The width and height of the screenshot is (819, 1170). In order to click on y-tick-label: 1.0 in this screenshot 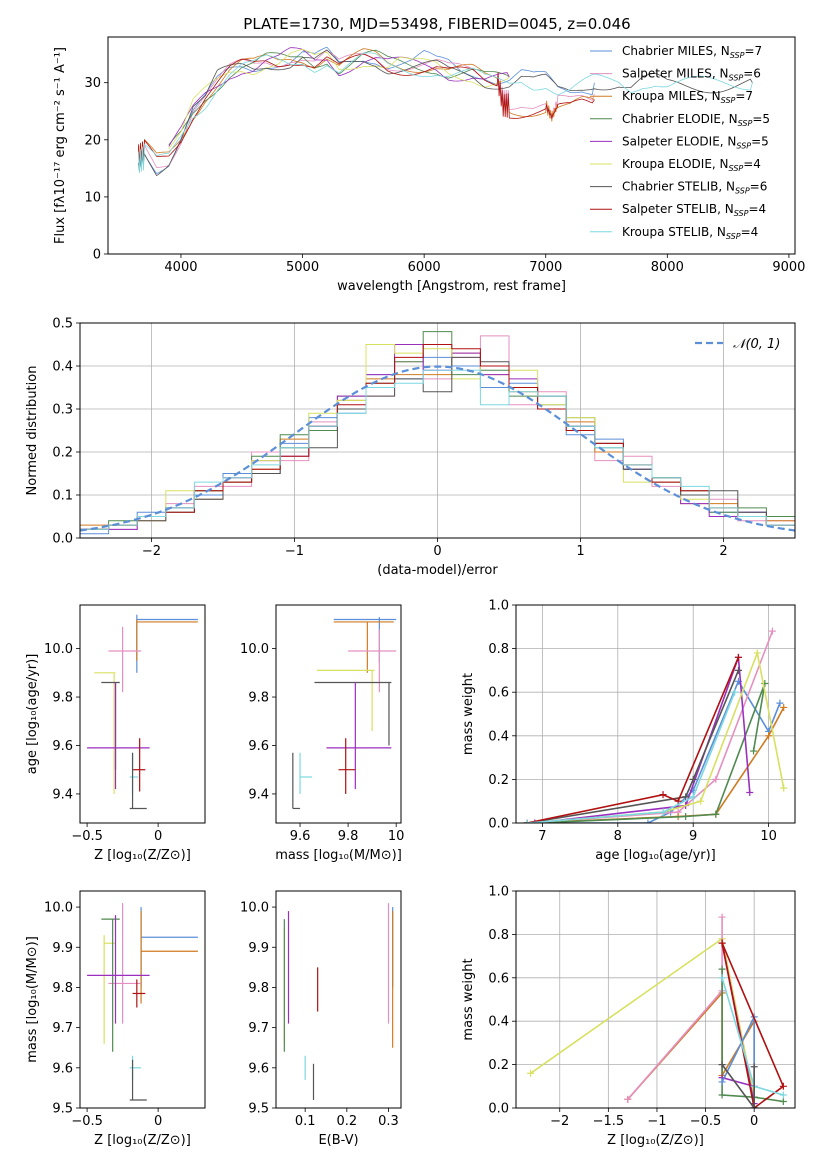, I will do `click(498, 606)`.